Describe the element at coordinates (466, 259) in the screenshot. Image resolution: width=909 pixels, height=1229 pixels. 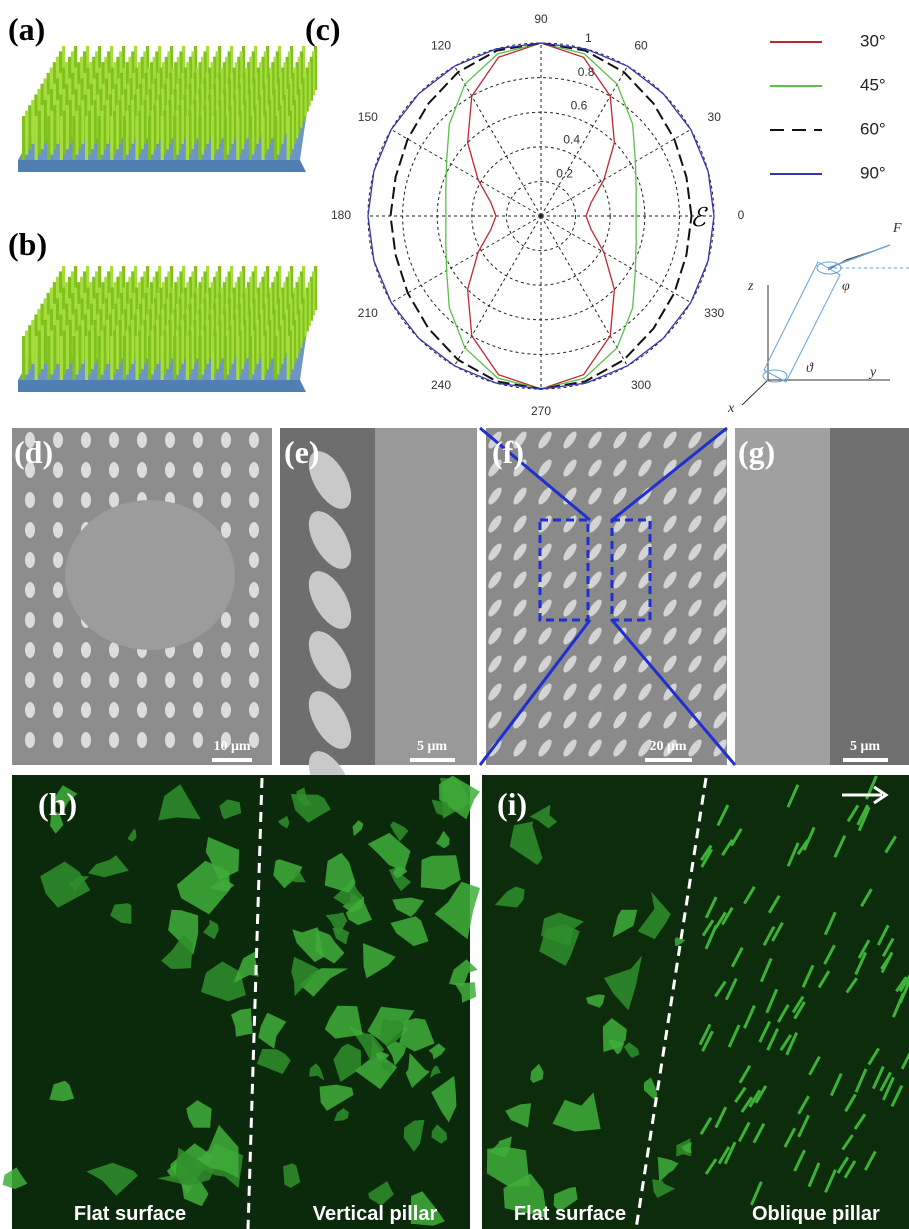
I see `grid-spoke` at that location.